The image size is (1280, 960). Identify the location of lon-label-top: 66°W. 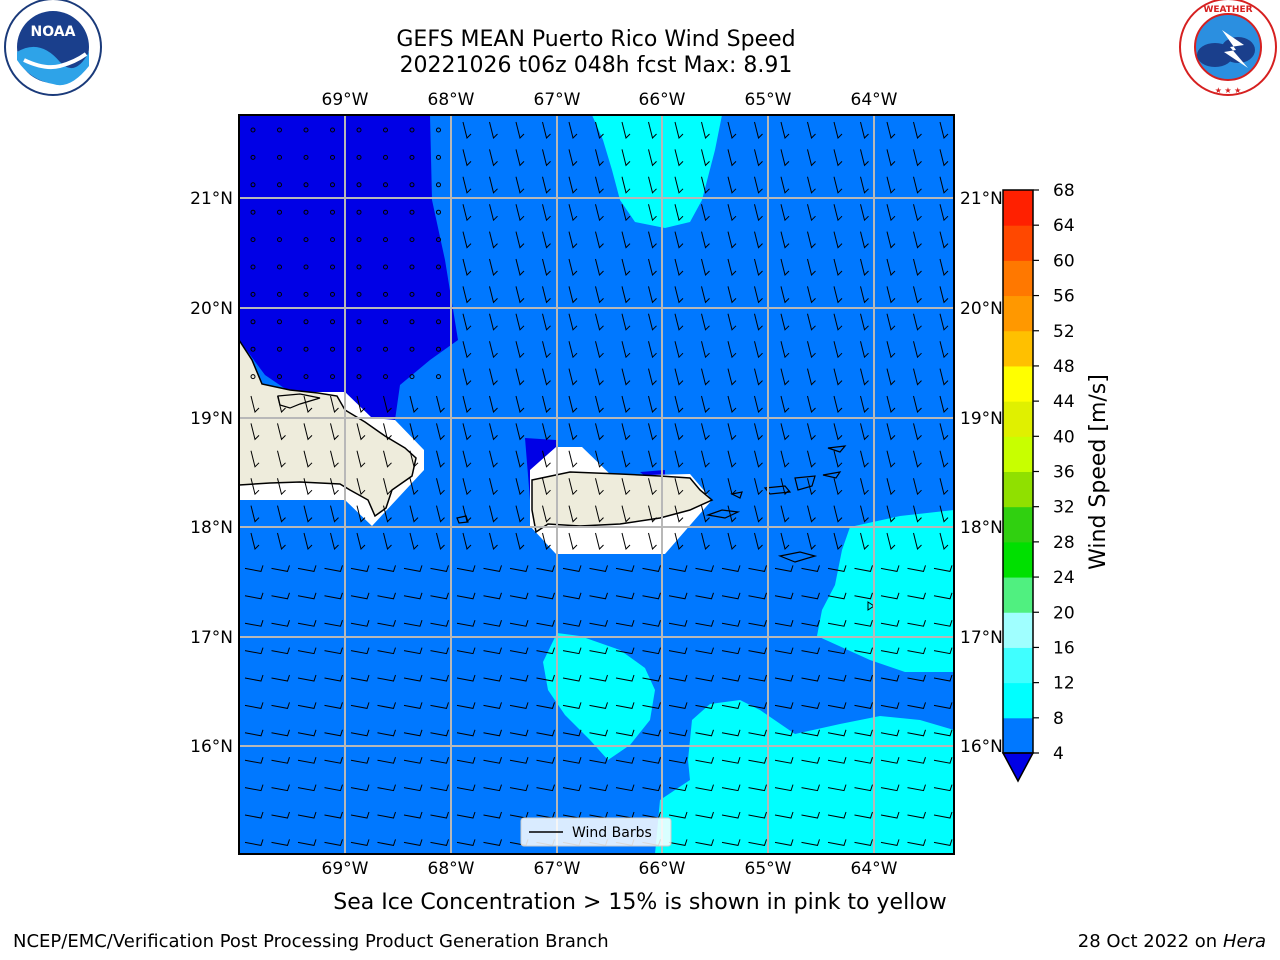
(662, 100).